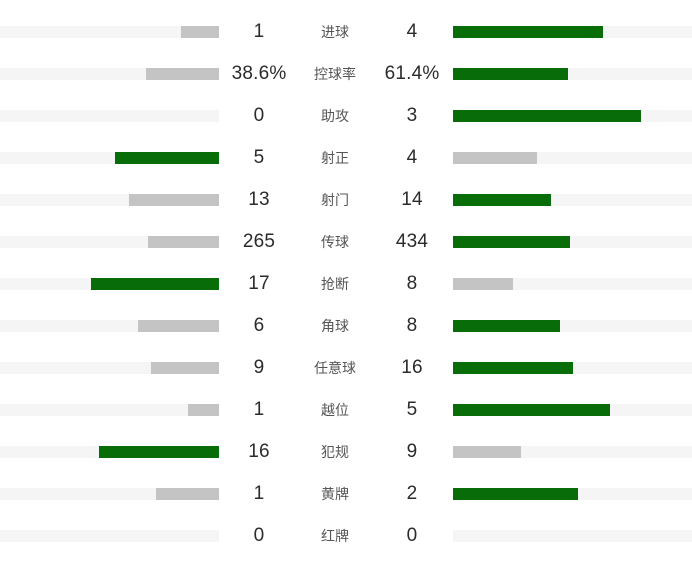 This screenshot has height=578, width=692. Describe the element at coordinates (412, 73) in the screenshot. I see `away-value: 61.4%` at that location.